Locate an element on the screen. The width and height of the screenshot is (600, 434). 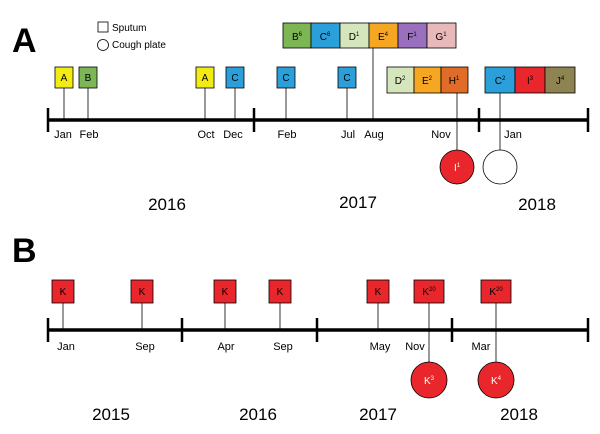
month-label: Jul is located at coordinates (348, 135).